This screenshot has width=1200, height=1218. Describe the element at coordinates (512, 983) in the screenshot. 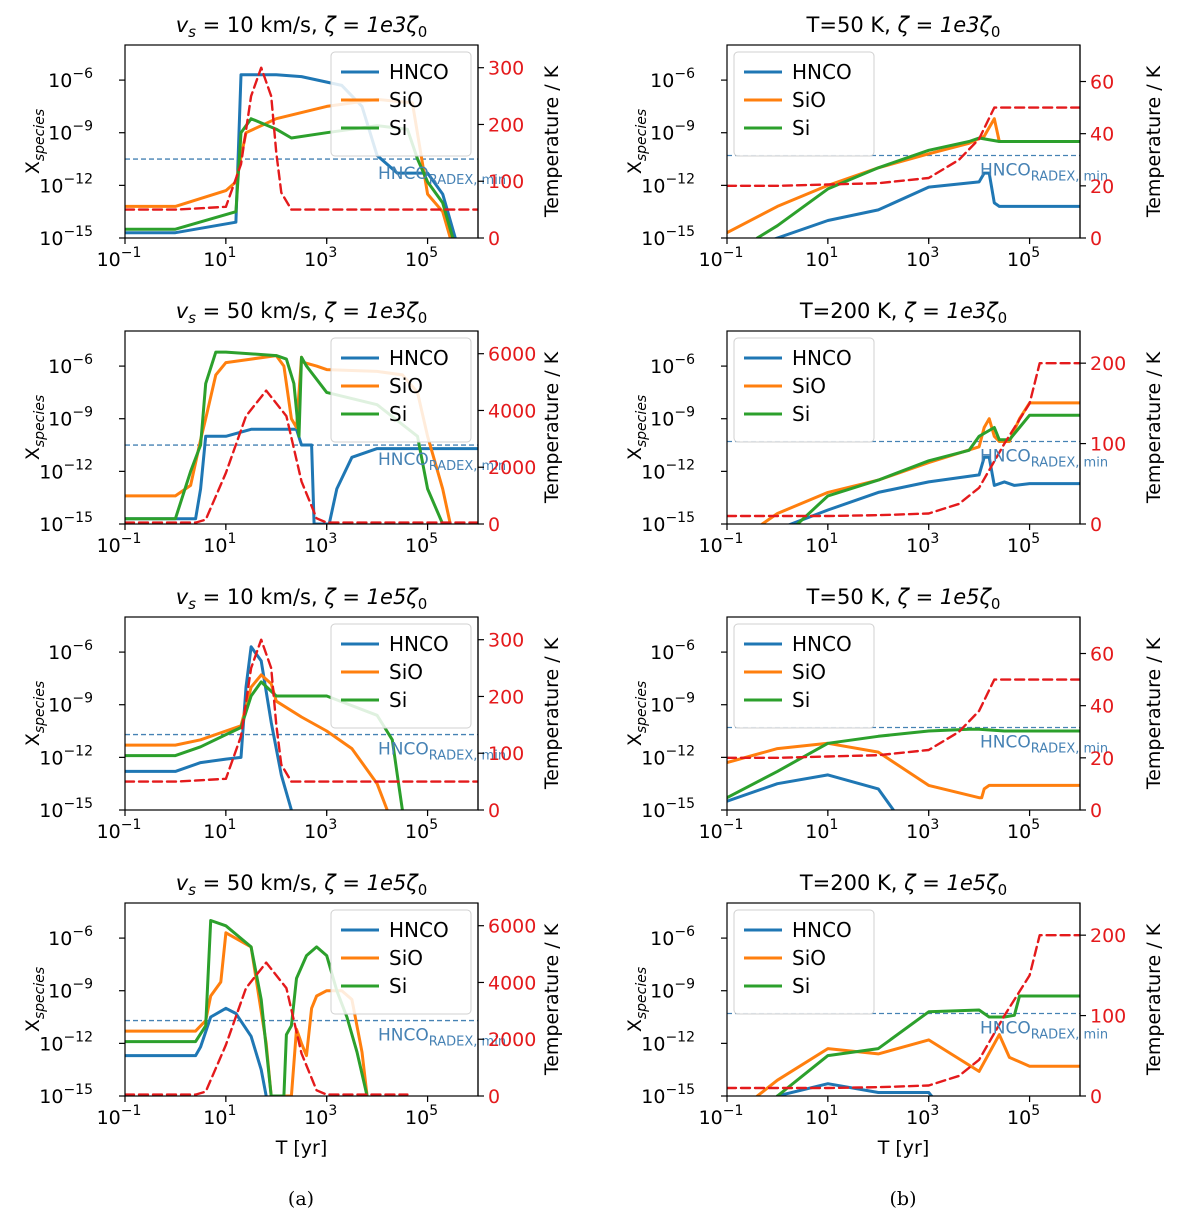

I see `temp-tick-label: 4000` at that location.